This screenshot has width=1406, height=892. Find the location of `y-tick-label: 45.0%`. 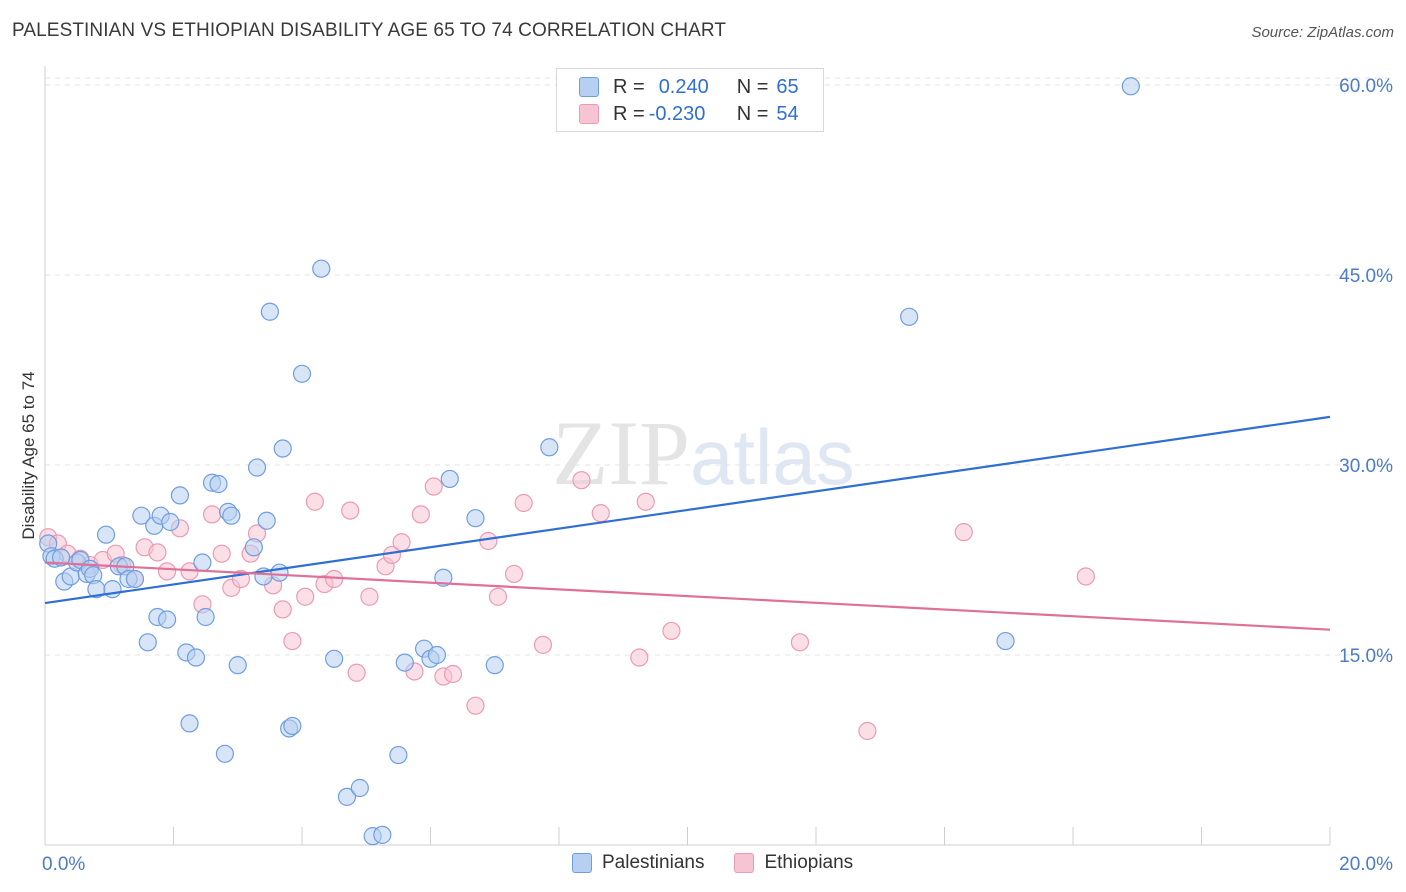

y-tick-label: 45.0% is located at coordinates (1366, 276).